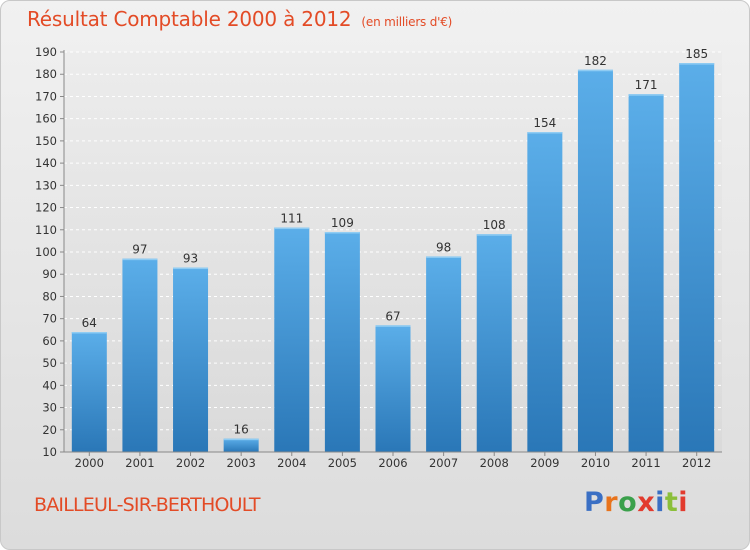 The height and width of the screenshot is (550, 750). I want to click on y-tick-label: 20, so click(49, 430).